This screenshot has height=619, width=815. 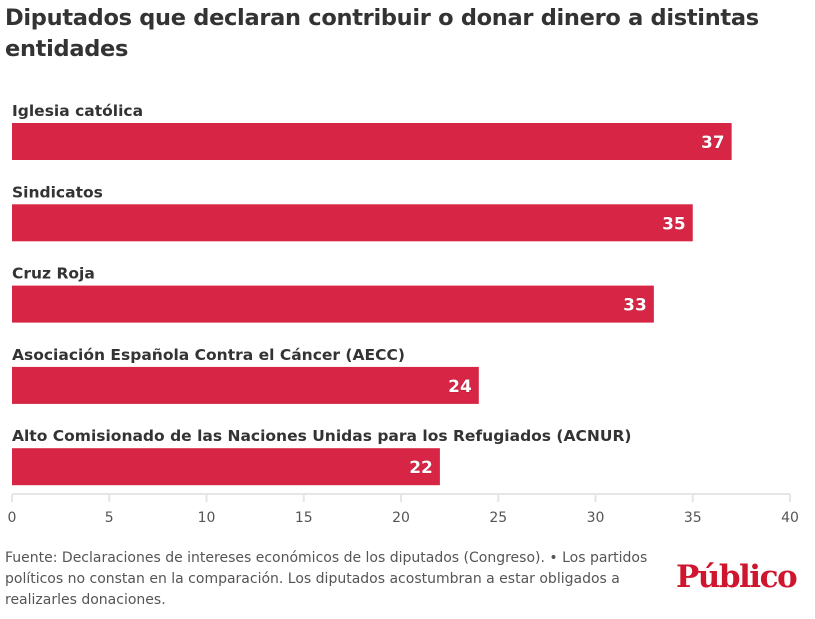 I want to click on value-label: 33, so click(x=635, y=306).